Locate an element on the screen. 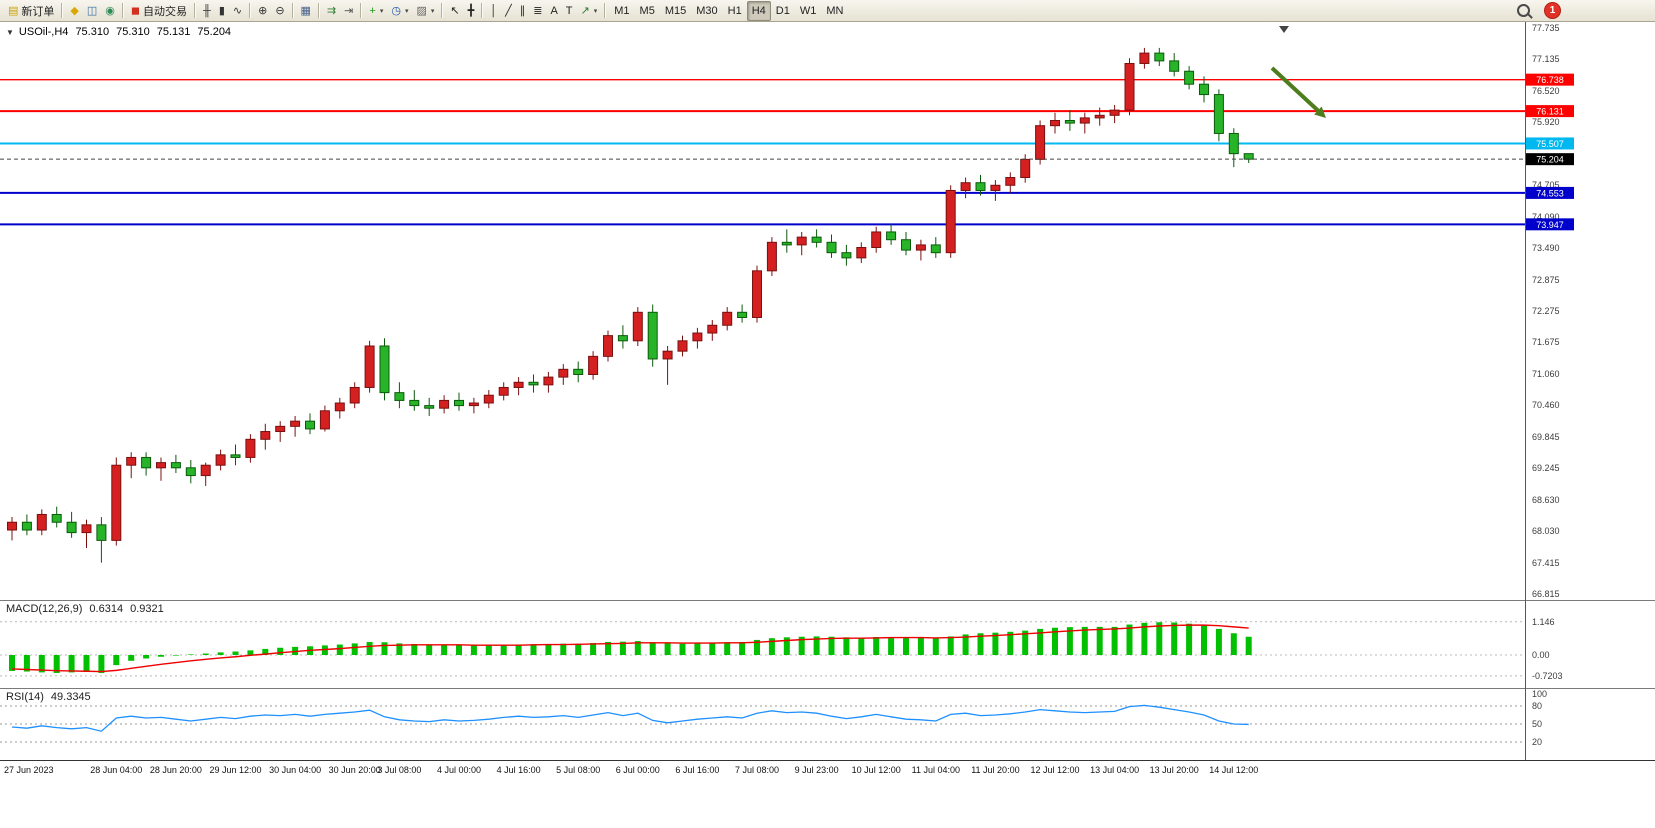 The image size is (1655, 828). rsi-header: RSI(14) 49.3345 is located at coordinates (48, 697).